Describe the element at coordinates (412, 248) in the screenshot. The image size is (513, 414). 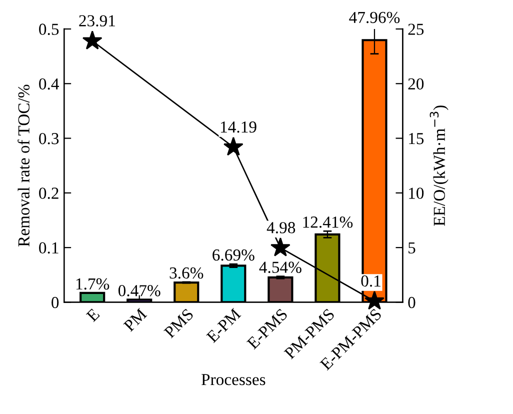
I see `y2-tick-label: 5` at that location.